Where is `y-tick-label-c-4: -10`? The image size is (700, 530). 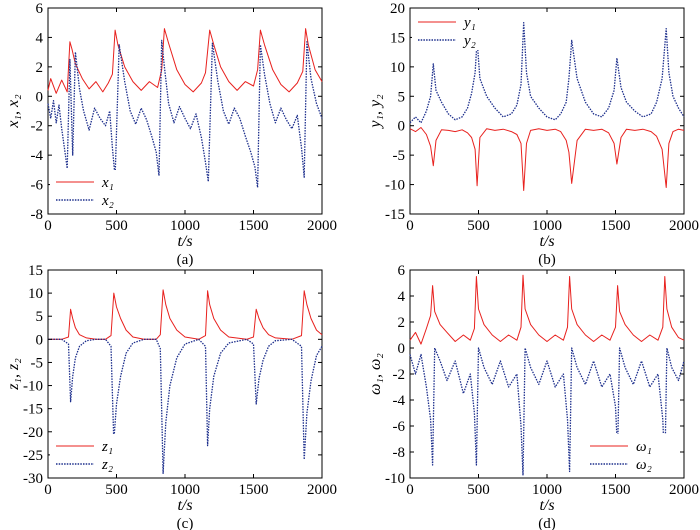
y-tick-label-c-4: -10 is located at coordinates (33, 387).